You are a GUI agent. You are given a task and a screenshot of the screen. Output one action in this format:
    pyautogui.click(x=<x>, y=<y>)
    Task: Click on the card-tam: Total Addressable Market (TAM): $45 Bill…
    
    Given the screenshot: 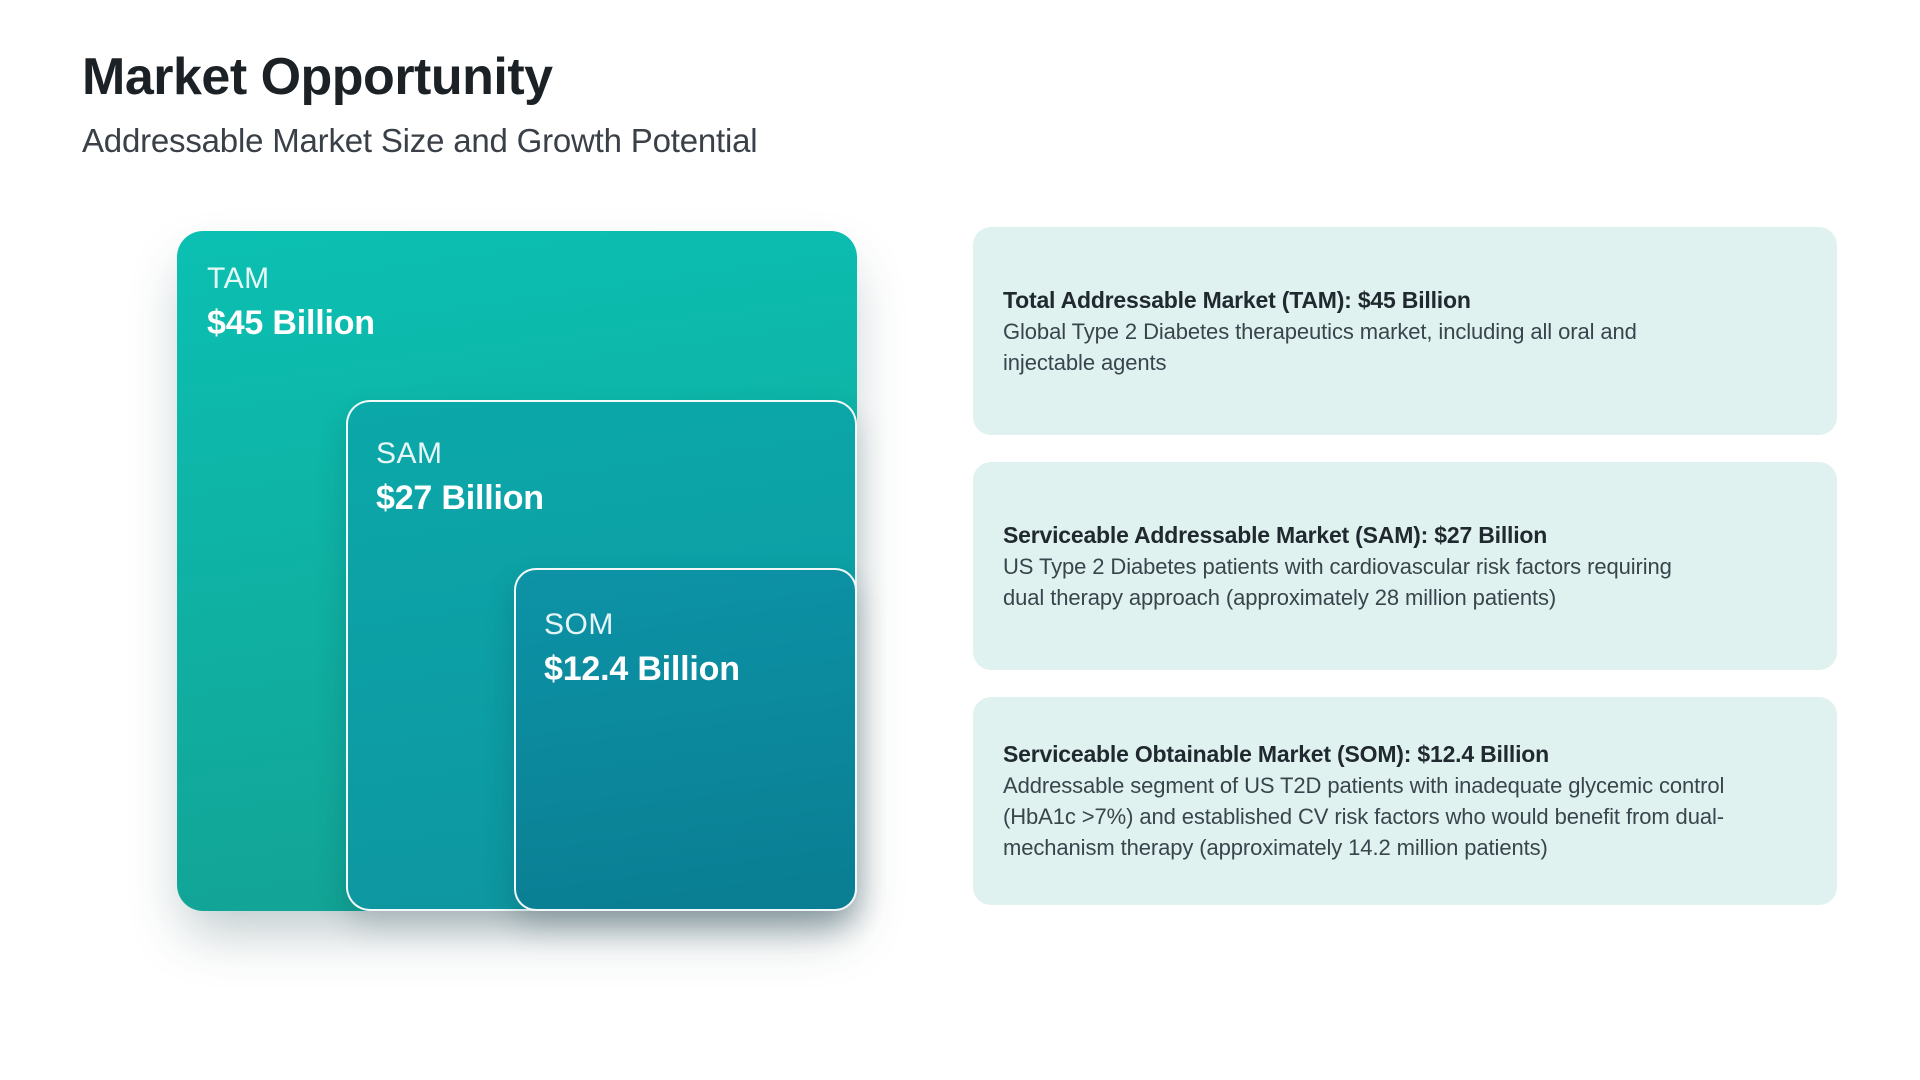 What is the action you would take?
    pyautogui.click(x=1405, y=331)
    